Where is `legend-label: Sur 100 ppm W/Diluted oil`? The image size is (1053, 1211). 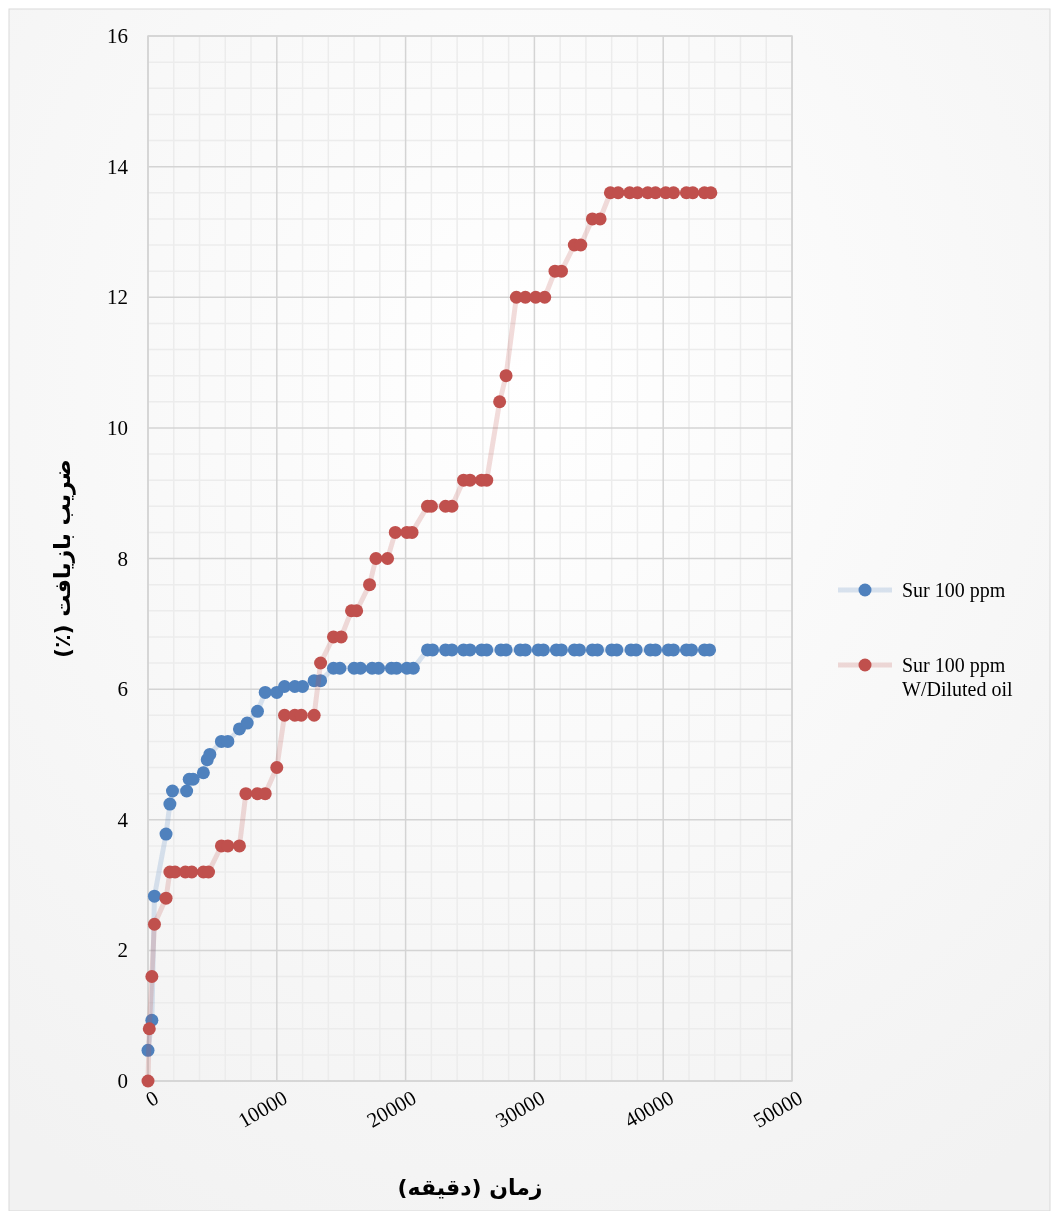
legend-label: Sur 100 ppm W/Diluted oil is located at coordinates (957, 677).